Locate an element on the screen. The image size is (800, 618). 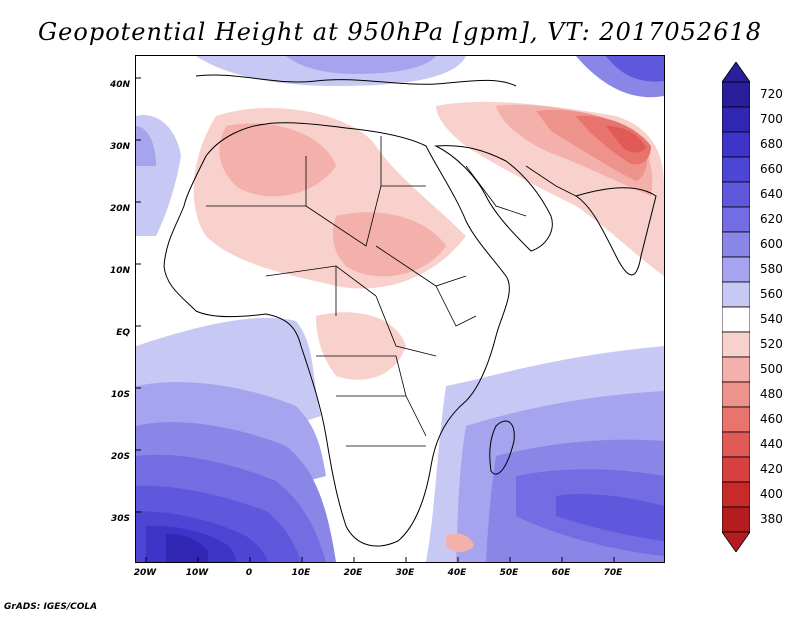
lon-label: 10E is located at coordinates (301, 573).